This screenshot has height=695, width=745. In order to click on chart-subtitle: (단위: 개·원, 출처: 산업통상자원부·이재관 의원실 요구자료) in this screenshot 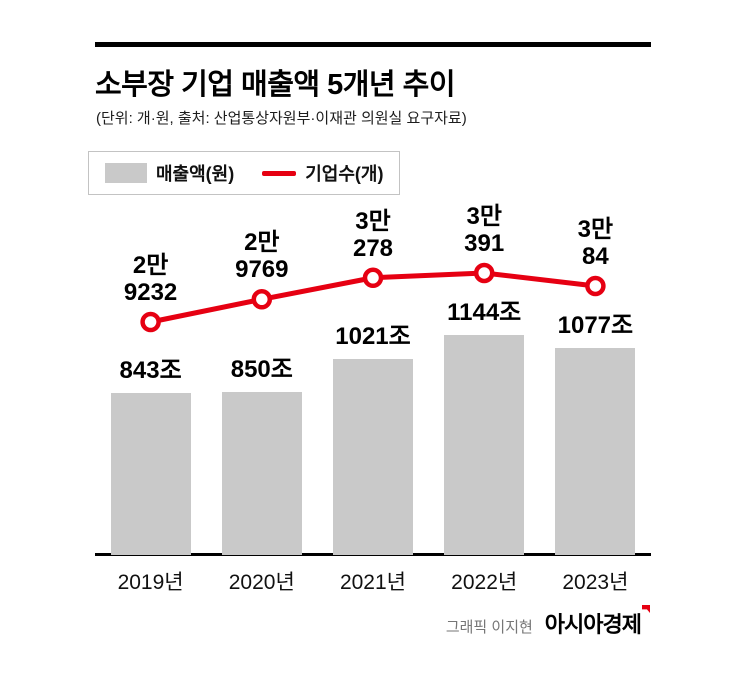, I will do `click(281, 118)`.